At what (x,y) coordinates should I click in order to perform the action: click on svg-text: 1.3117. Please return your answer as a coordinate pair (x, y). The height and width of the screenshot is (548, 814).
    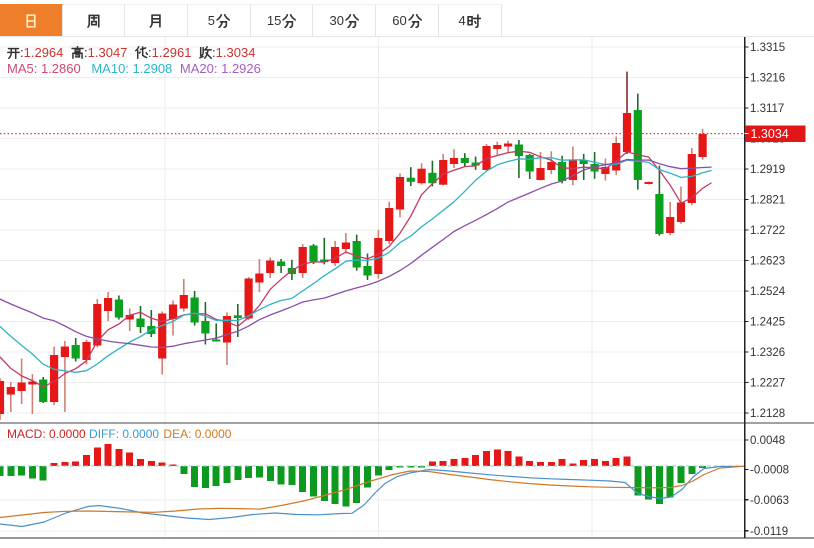
    Looking at the image, I should click on (767, 109).